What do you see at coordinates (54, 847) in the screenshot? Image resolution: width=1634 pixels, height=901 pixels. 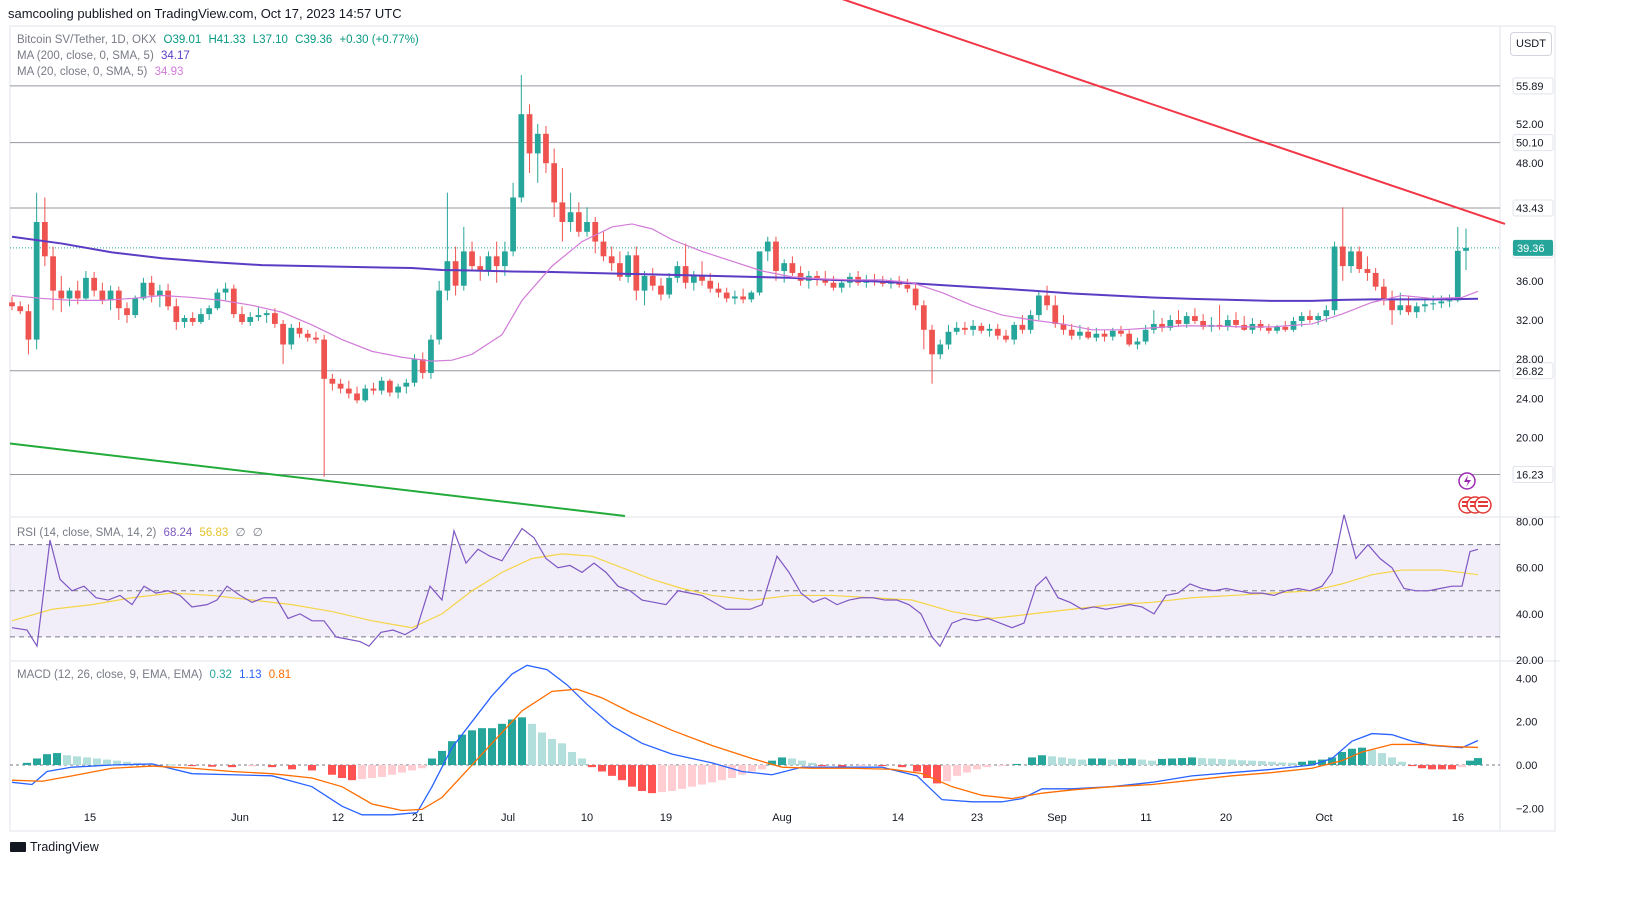 I see `tradingview-logo: TradingView` at bounding box center [54, 847].